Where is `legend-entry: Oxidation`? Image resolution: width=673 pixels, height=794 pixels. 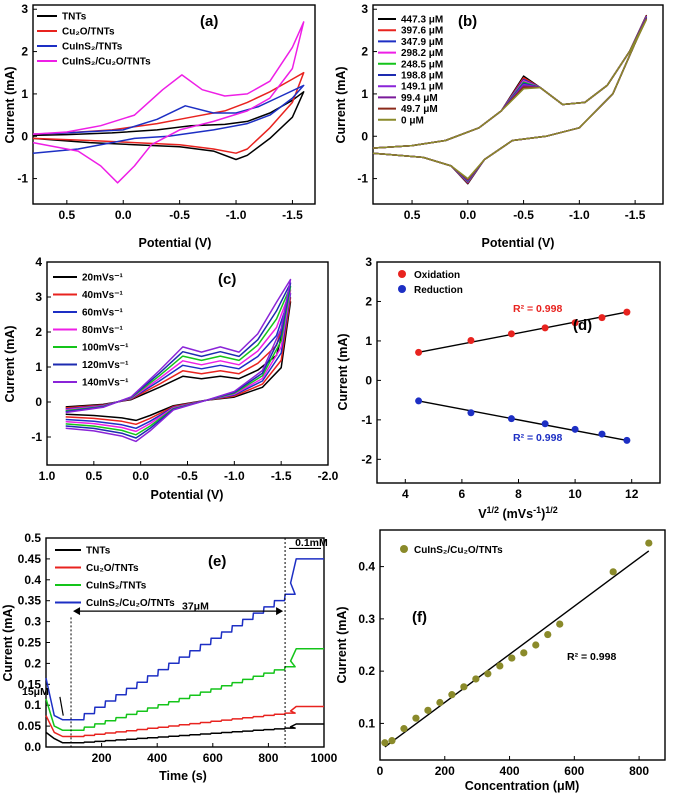 legend-entry: Oxidation is located at coordinates (437, 275).